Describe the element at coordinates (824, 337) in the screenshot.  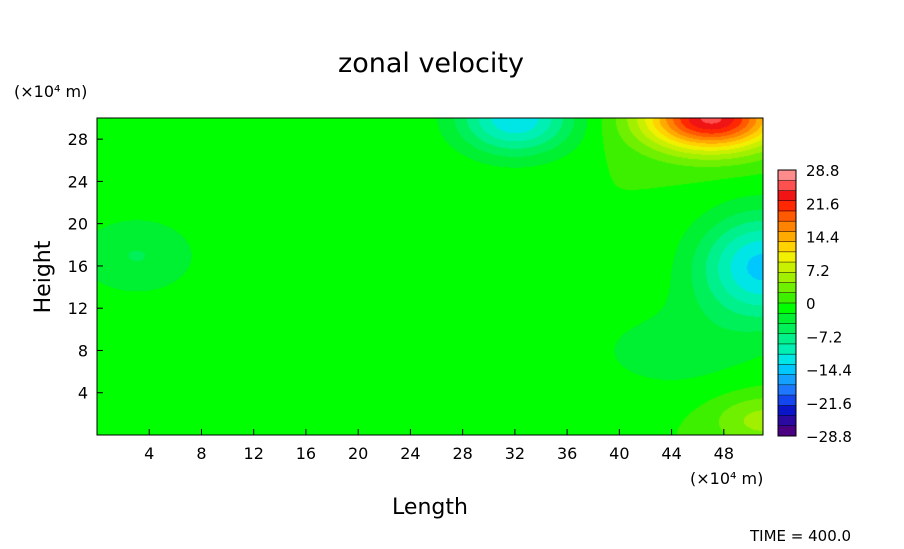
I see `colorbar-tick-label: −7.2` at that location.